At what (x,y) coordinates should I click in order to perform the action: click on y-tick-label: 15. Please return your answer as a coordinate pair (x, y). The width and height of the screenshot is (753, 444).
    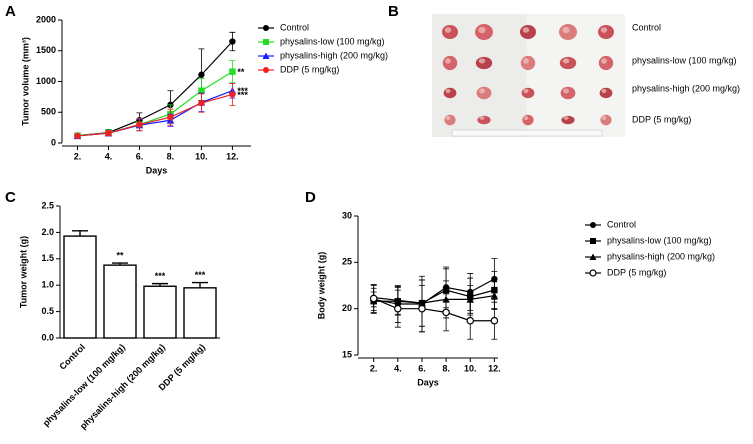
    Looking at the image, I should click on (347, 354).